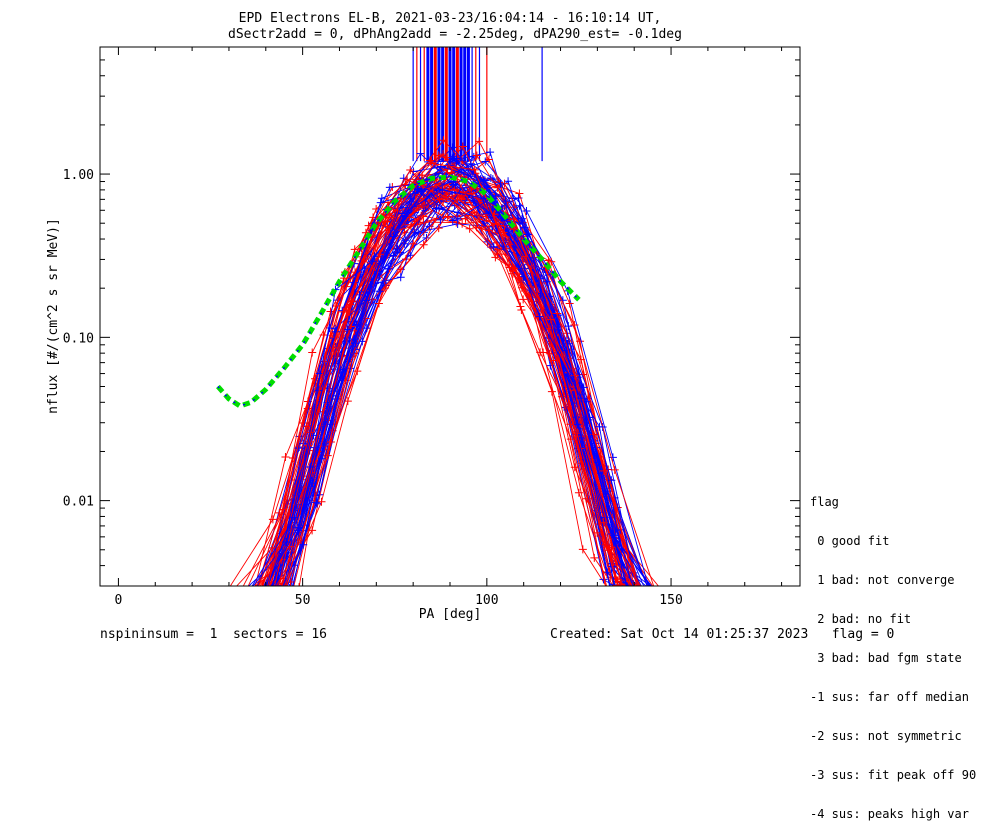 This screenshot has width=1000, height=834. Describe the element at coordinates (398, 291) in the screenshot. I see `fit-curve-overlay` at that location.